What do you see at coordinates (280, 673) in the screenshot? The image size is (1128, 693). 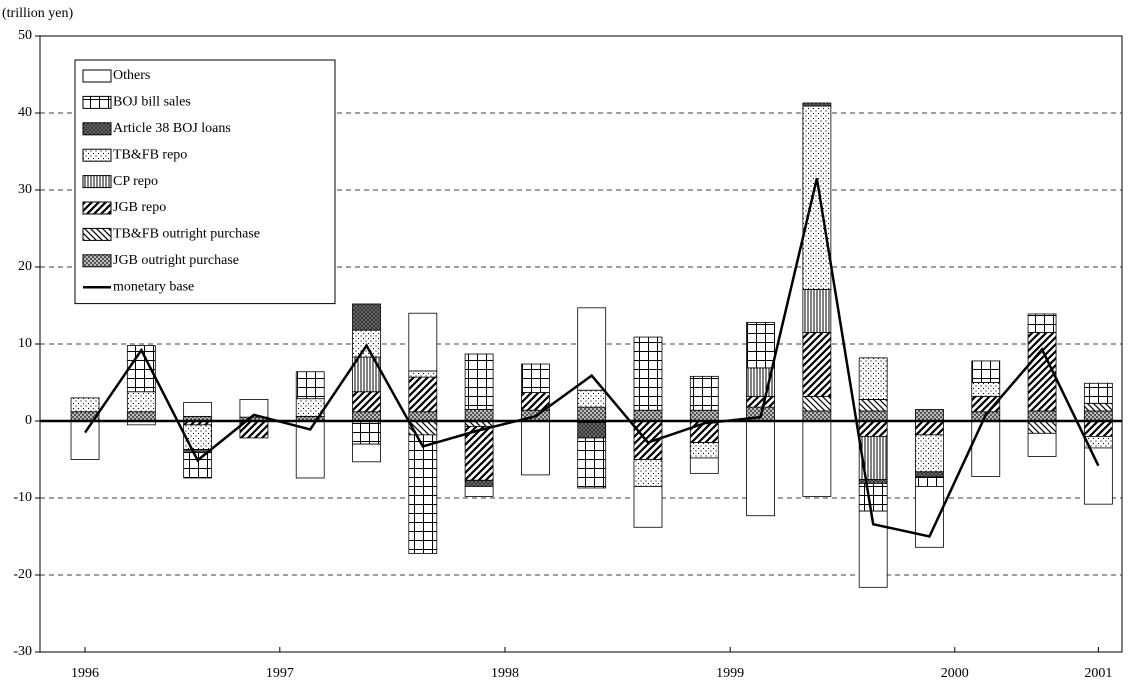 I see `x-tick-label: 1997` at bounding box center [280, 673].